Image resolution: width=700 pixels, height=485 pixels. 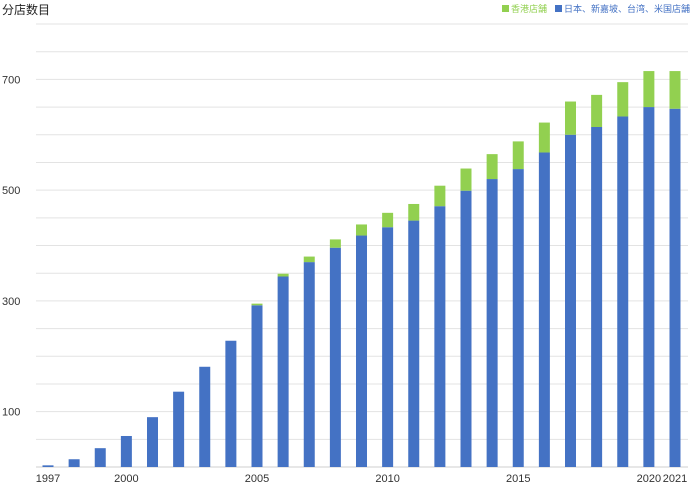 I want to click on bar-japan-2010, so click(x=388, y=347).